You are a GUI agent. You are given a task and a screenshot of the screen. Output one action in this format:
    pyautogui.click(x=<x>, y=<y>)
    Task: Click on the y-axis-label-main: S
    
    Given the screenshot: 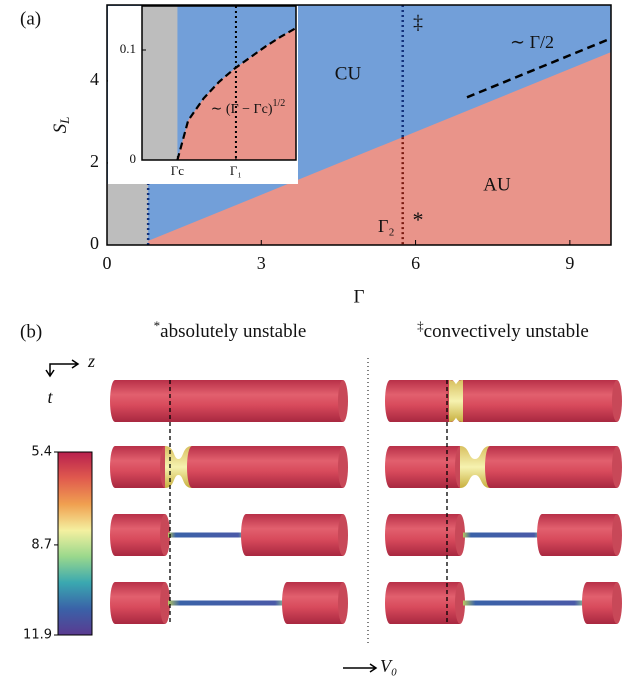 What is the action you would take?
    pyautogui.click(x=60, y=128)
    